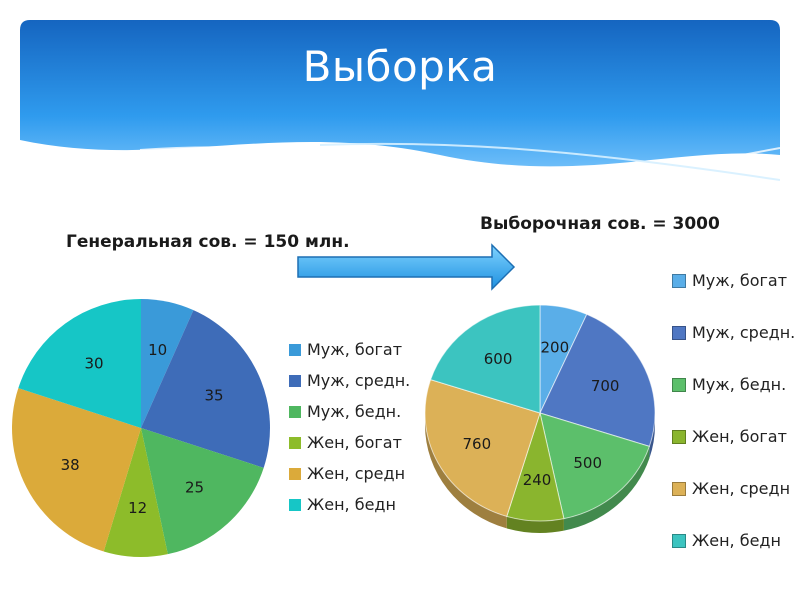  I want to click on sample-legend-item-муж-бедн: Муж, бедн., so click(734, 384).